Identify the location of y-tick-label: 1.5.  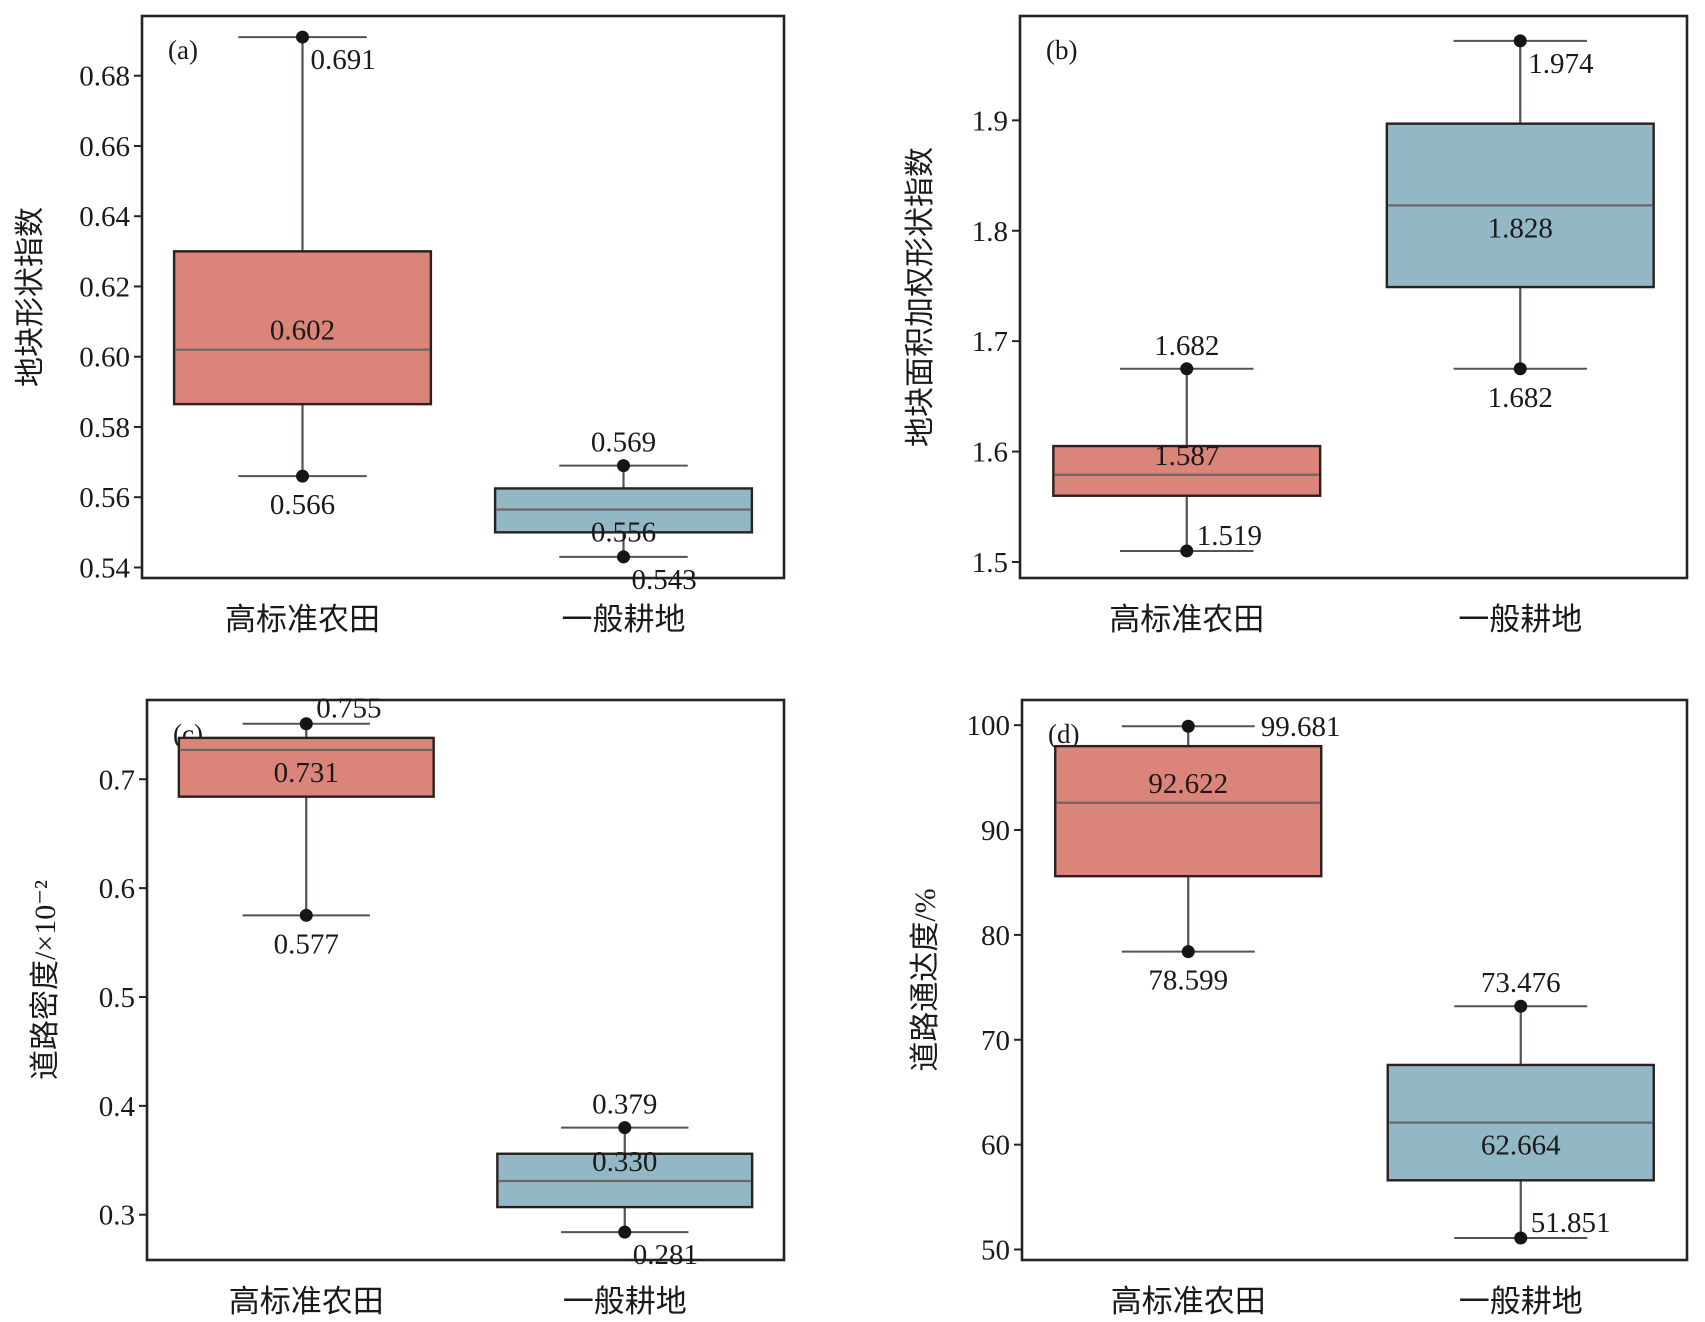
(990, 563).